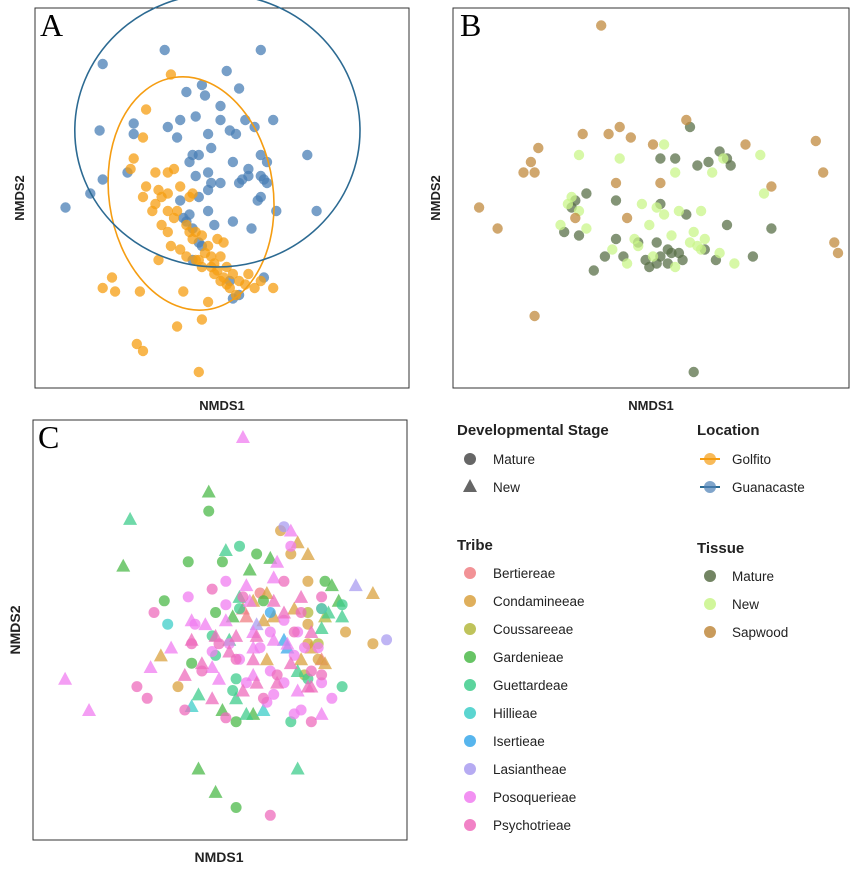  What do you see at coordinates (528, 657) in the screenshot?
I see `legend-tribe-item: Gardenieae` at bounding box center [528, 657].